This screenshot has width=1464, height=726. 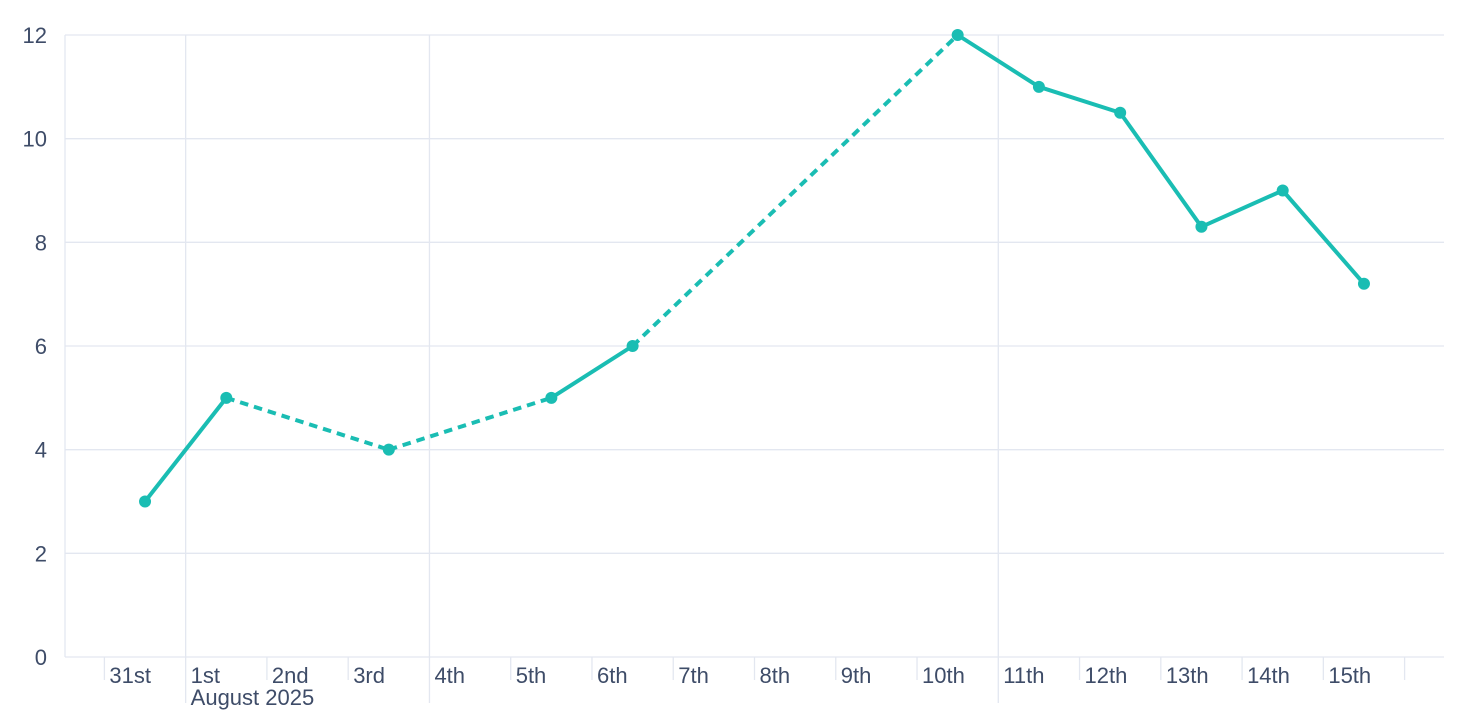 What do you see at coordinates (41, 450) in the screenshot?
I see `y-axis-label: 4` at bounding box center [41, 450].